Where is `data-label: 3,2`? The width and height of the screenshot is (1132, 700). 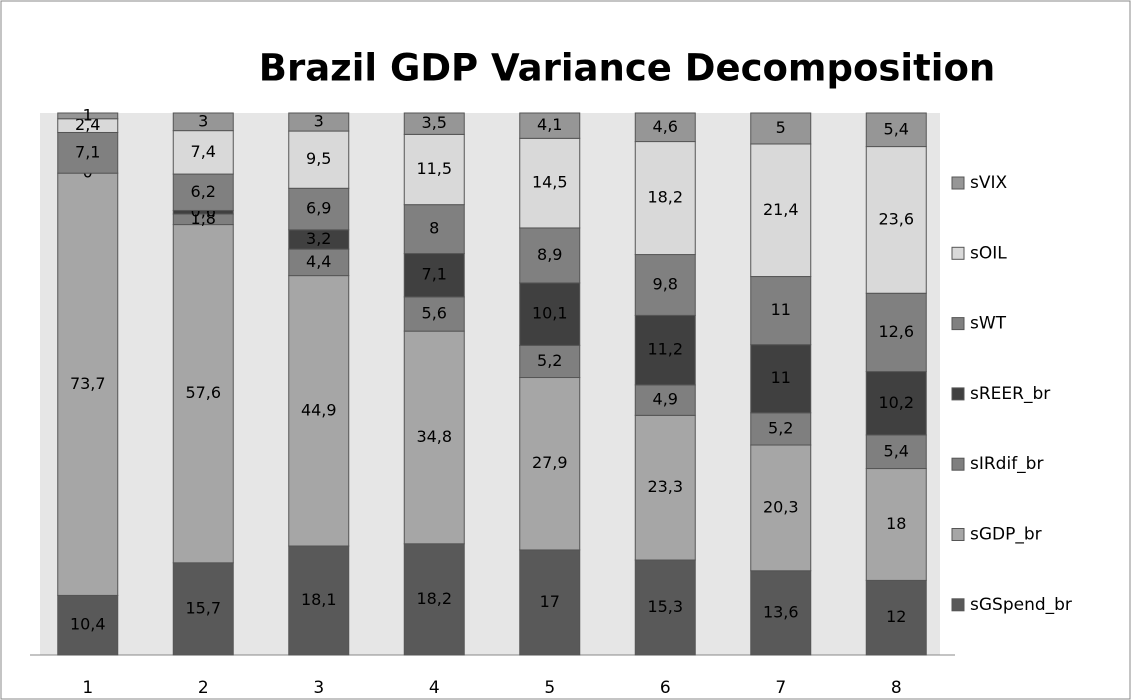
data-label: 3,2 is located at coordinates (318, 238).